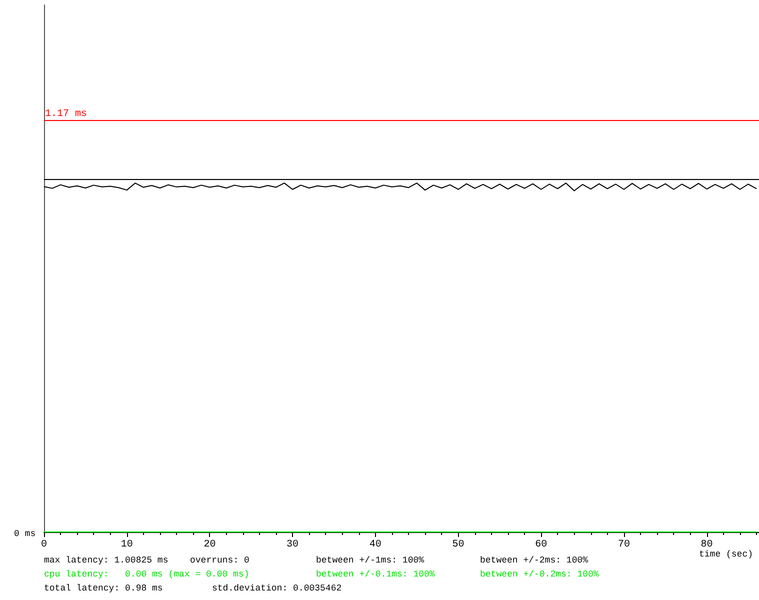  What do you see at coordinates (376, 575) in the screenshot?
I see `text: between +/-0.1ms: 100%` at bounding box center [376, 575].